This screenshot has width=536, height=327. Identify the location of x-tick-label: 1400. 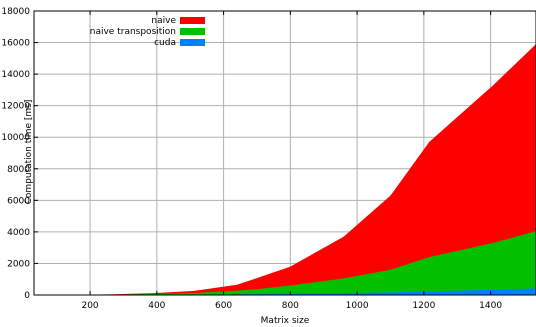
(490, 306).